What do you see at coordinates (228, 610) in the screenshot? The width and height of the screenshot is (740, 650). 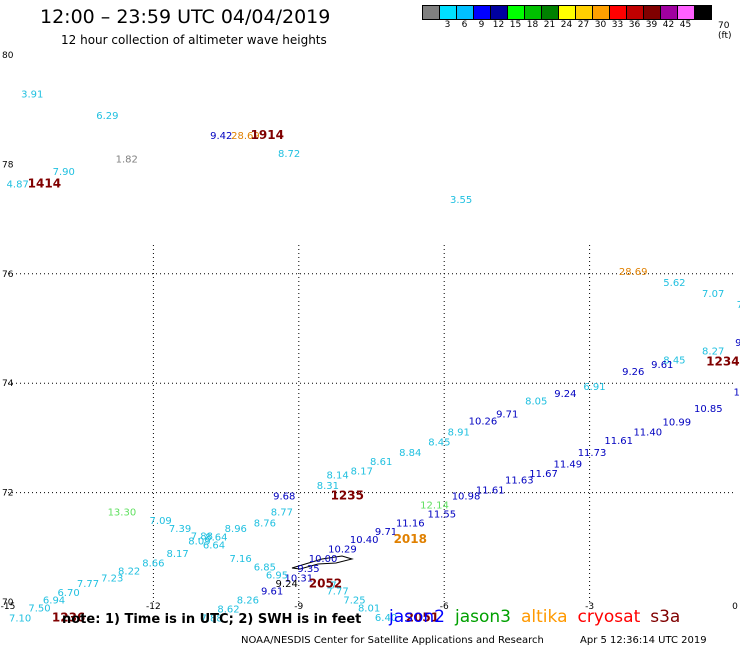 I see `wave-height-value: 8.62` at bounding box center [228, 610].